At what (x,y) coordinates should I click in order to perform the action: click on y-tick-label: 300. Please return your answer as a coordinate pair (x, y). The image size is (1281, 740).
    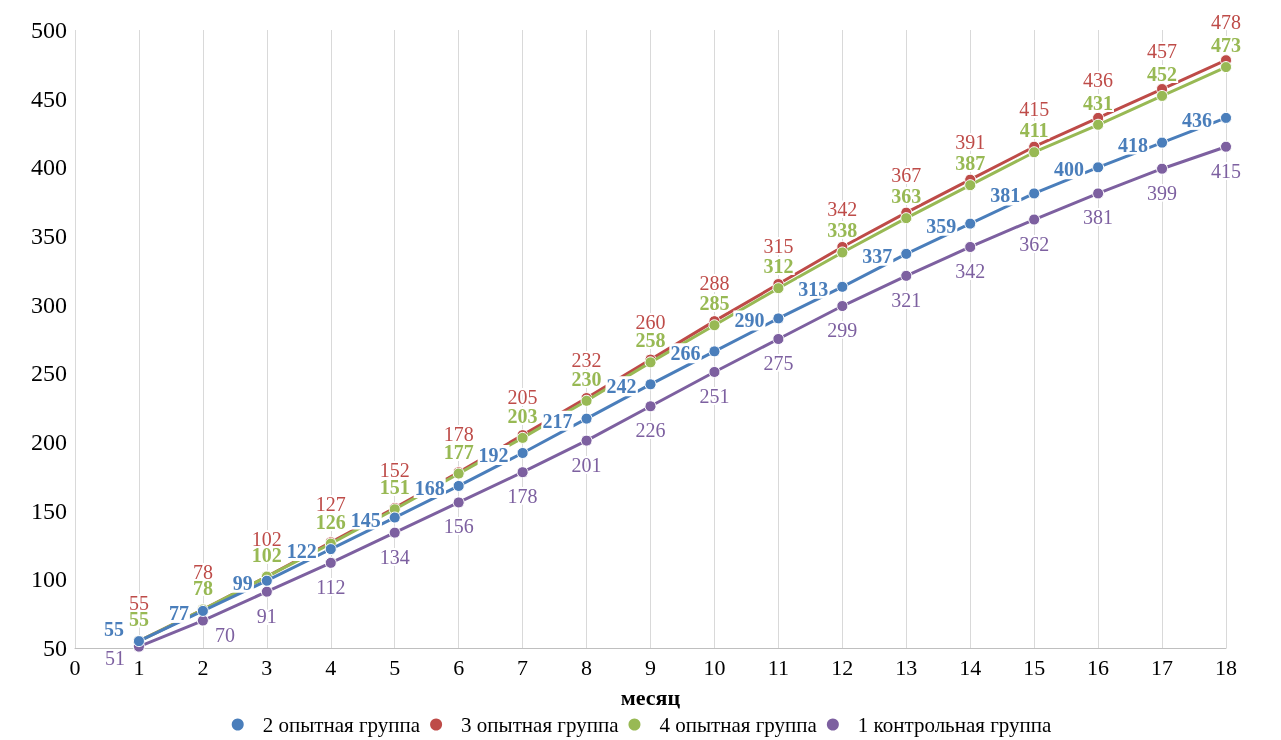
    Looking at the image, I should click on (49, 304).